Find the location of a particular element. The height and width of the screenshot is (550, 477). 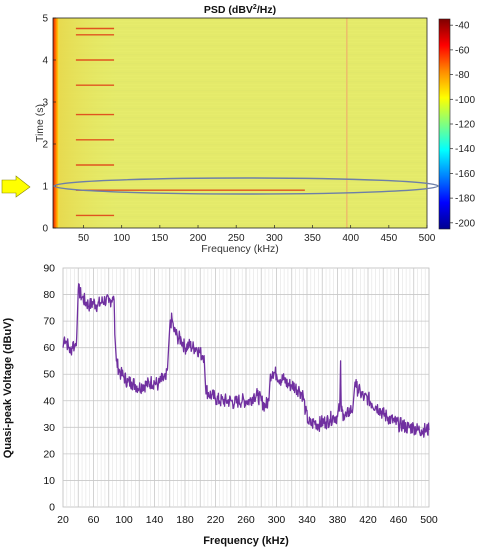

harmonic-mix-band is located at coordinates (88, 123).